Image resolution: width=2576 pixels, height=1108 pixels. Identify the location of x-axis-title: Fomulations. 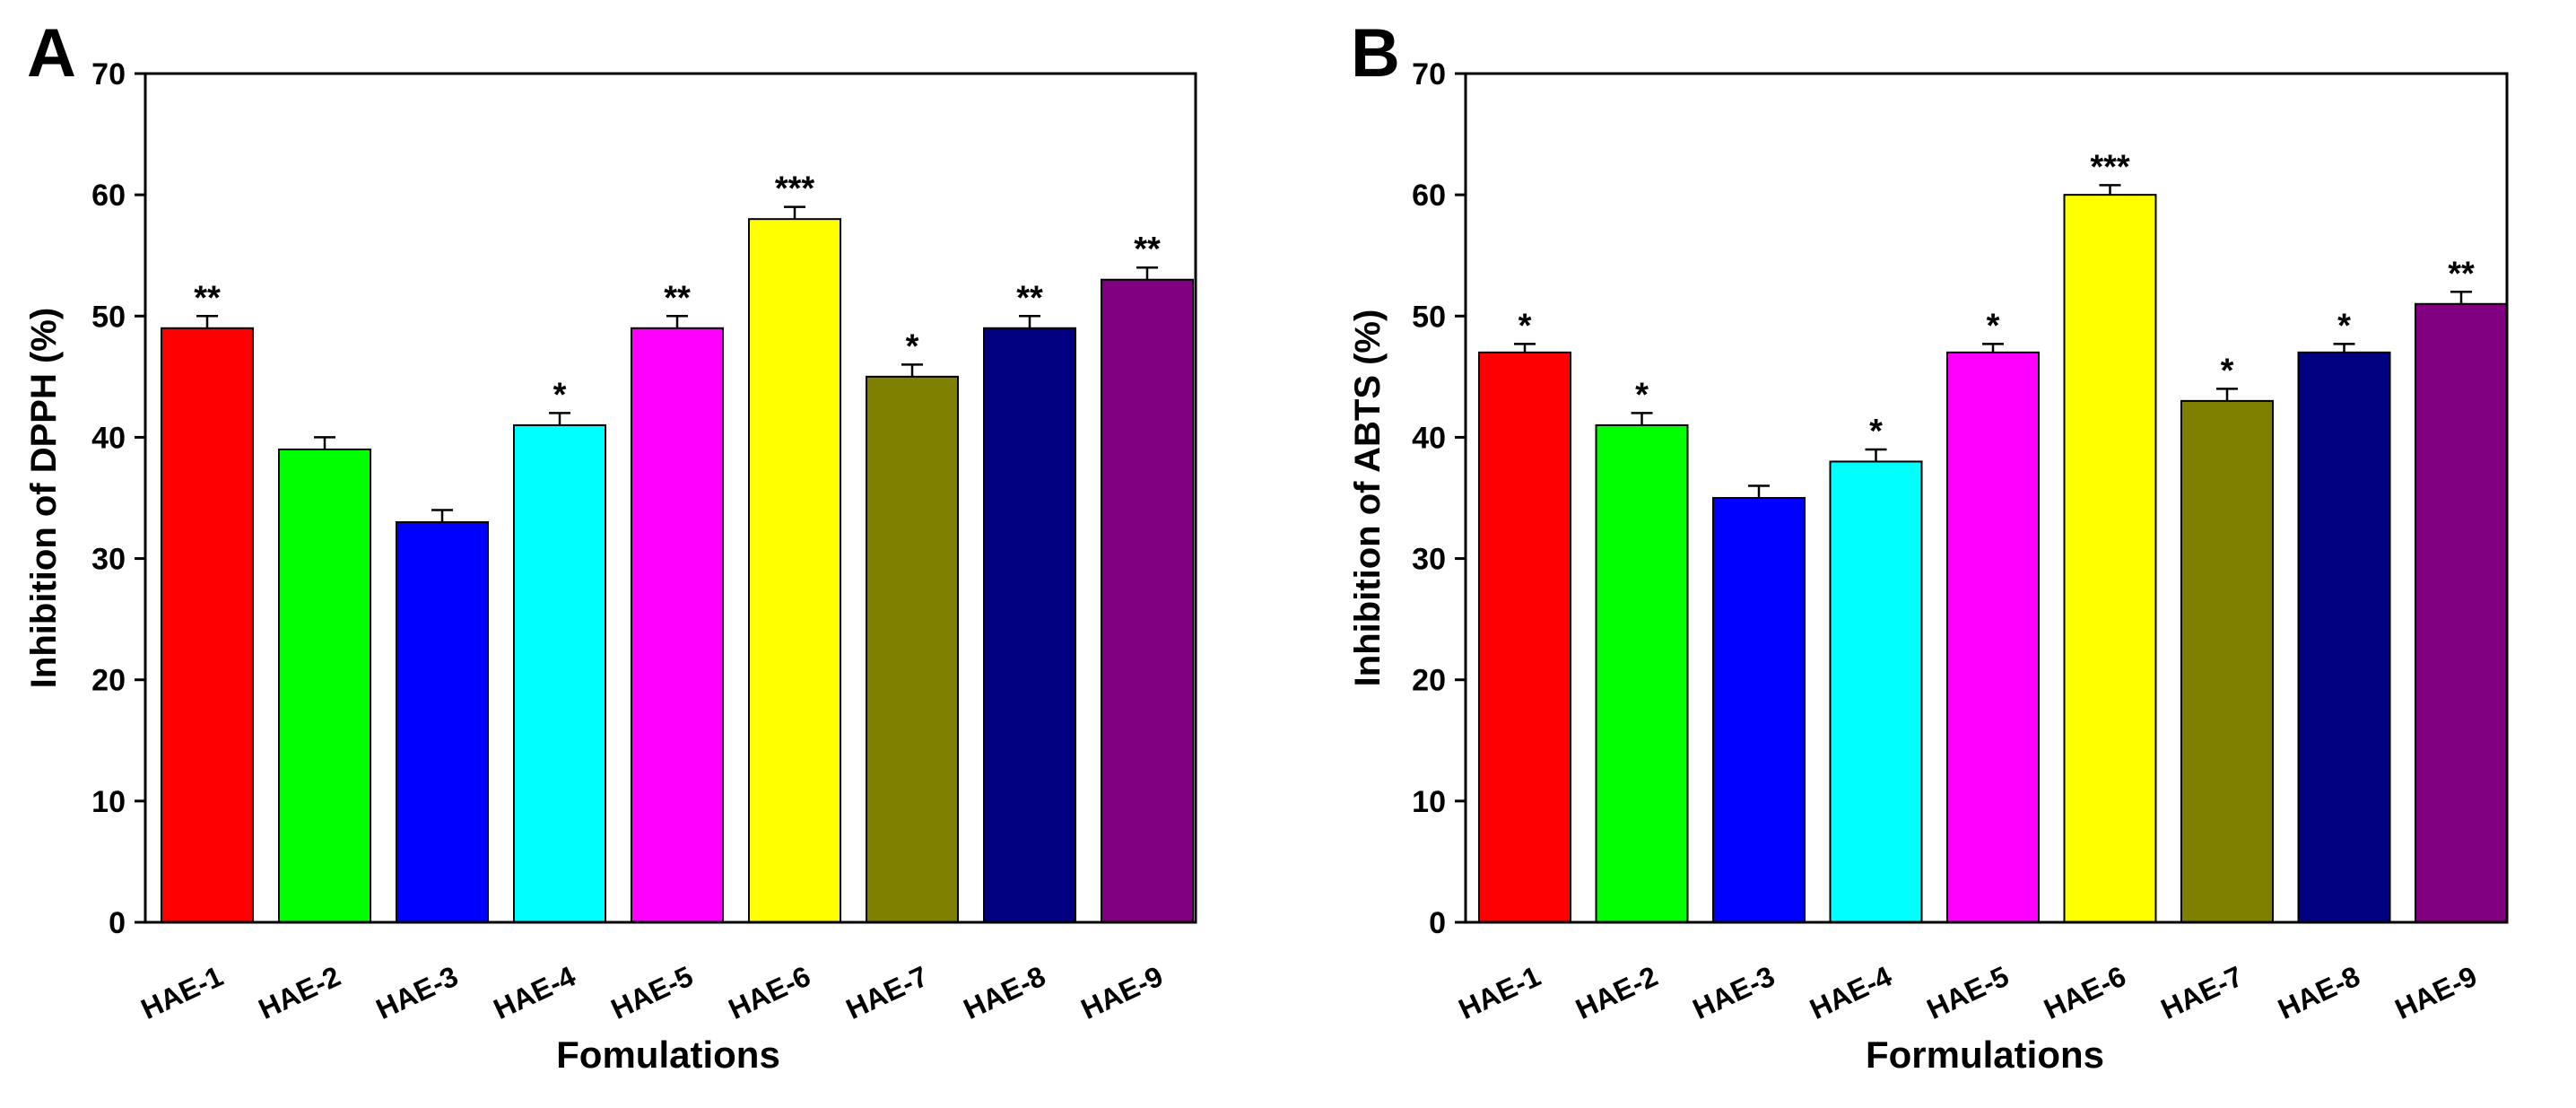
(668, 1055).